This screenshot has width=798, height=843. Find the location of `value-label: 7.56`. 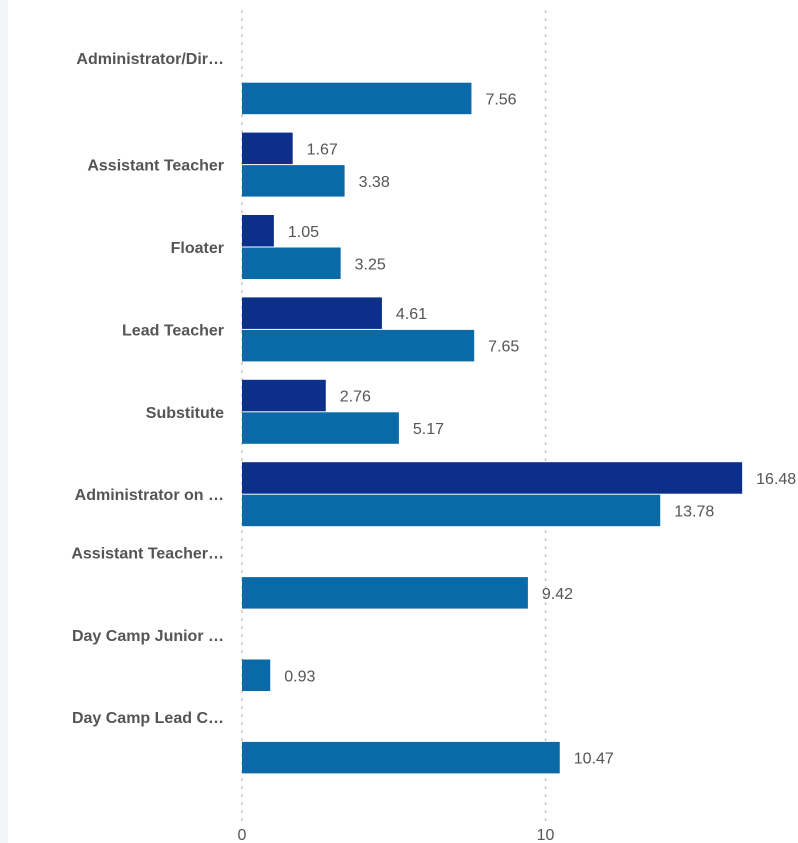

value-label: 7.56 is located at coordinates (500, 99).